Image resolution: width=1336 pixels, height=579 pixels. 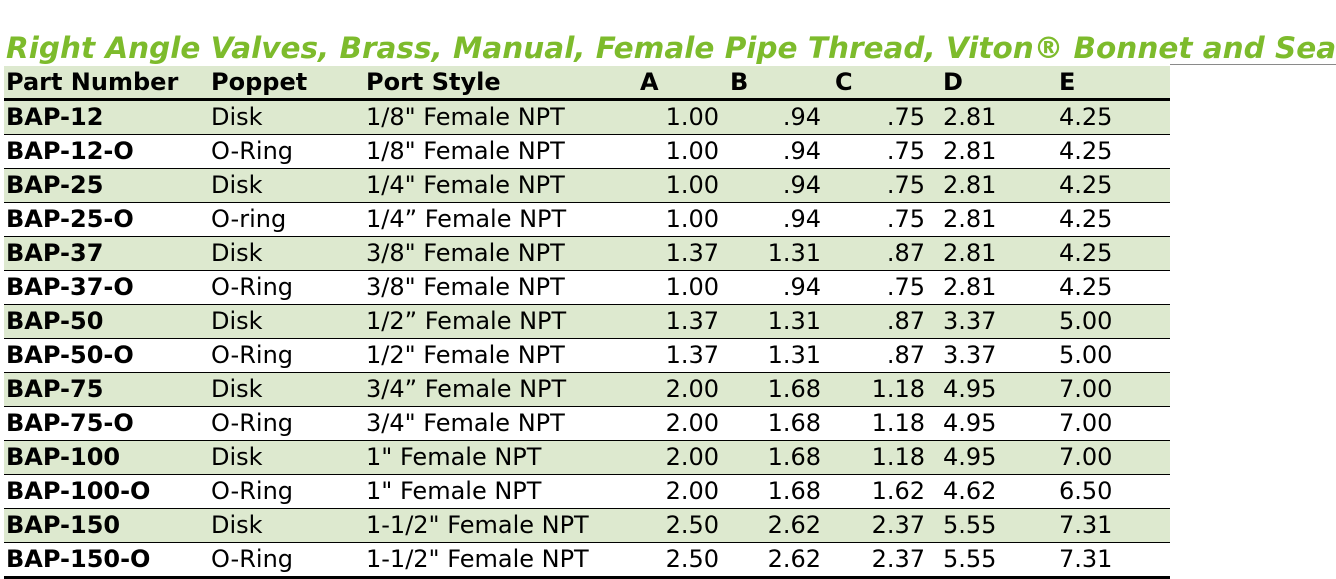 I want to click on cell-part-number: BAP-12-O, so click(x=70, y=151).